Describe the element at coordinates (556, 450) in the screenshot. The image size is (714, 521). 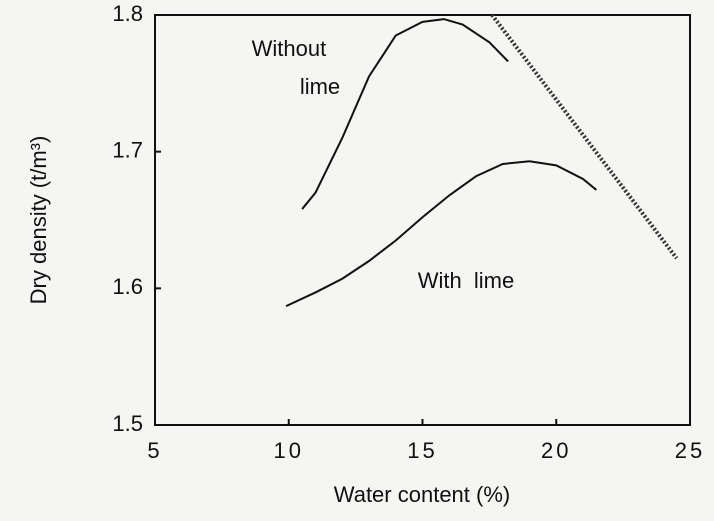
I see `x-tick-label: 20` at that location.